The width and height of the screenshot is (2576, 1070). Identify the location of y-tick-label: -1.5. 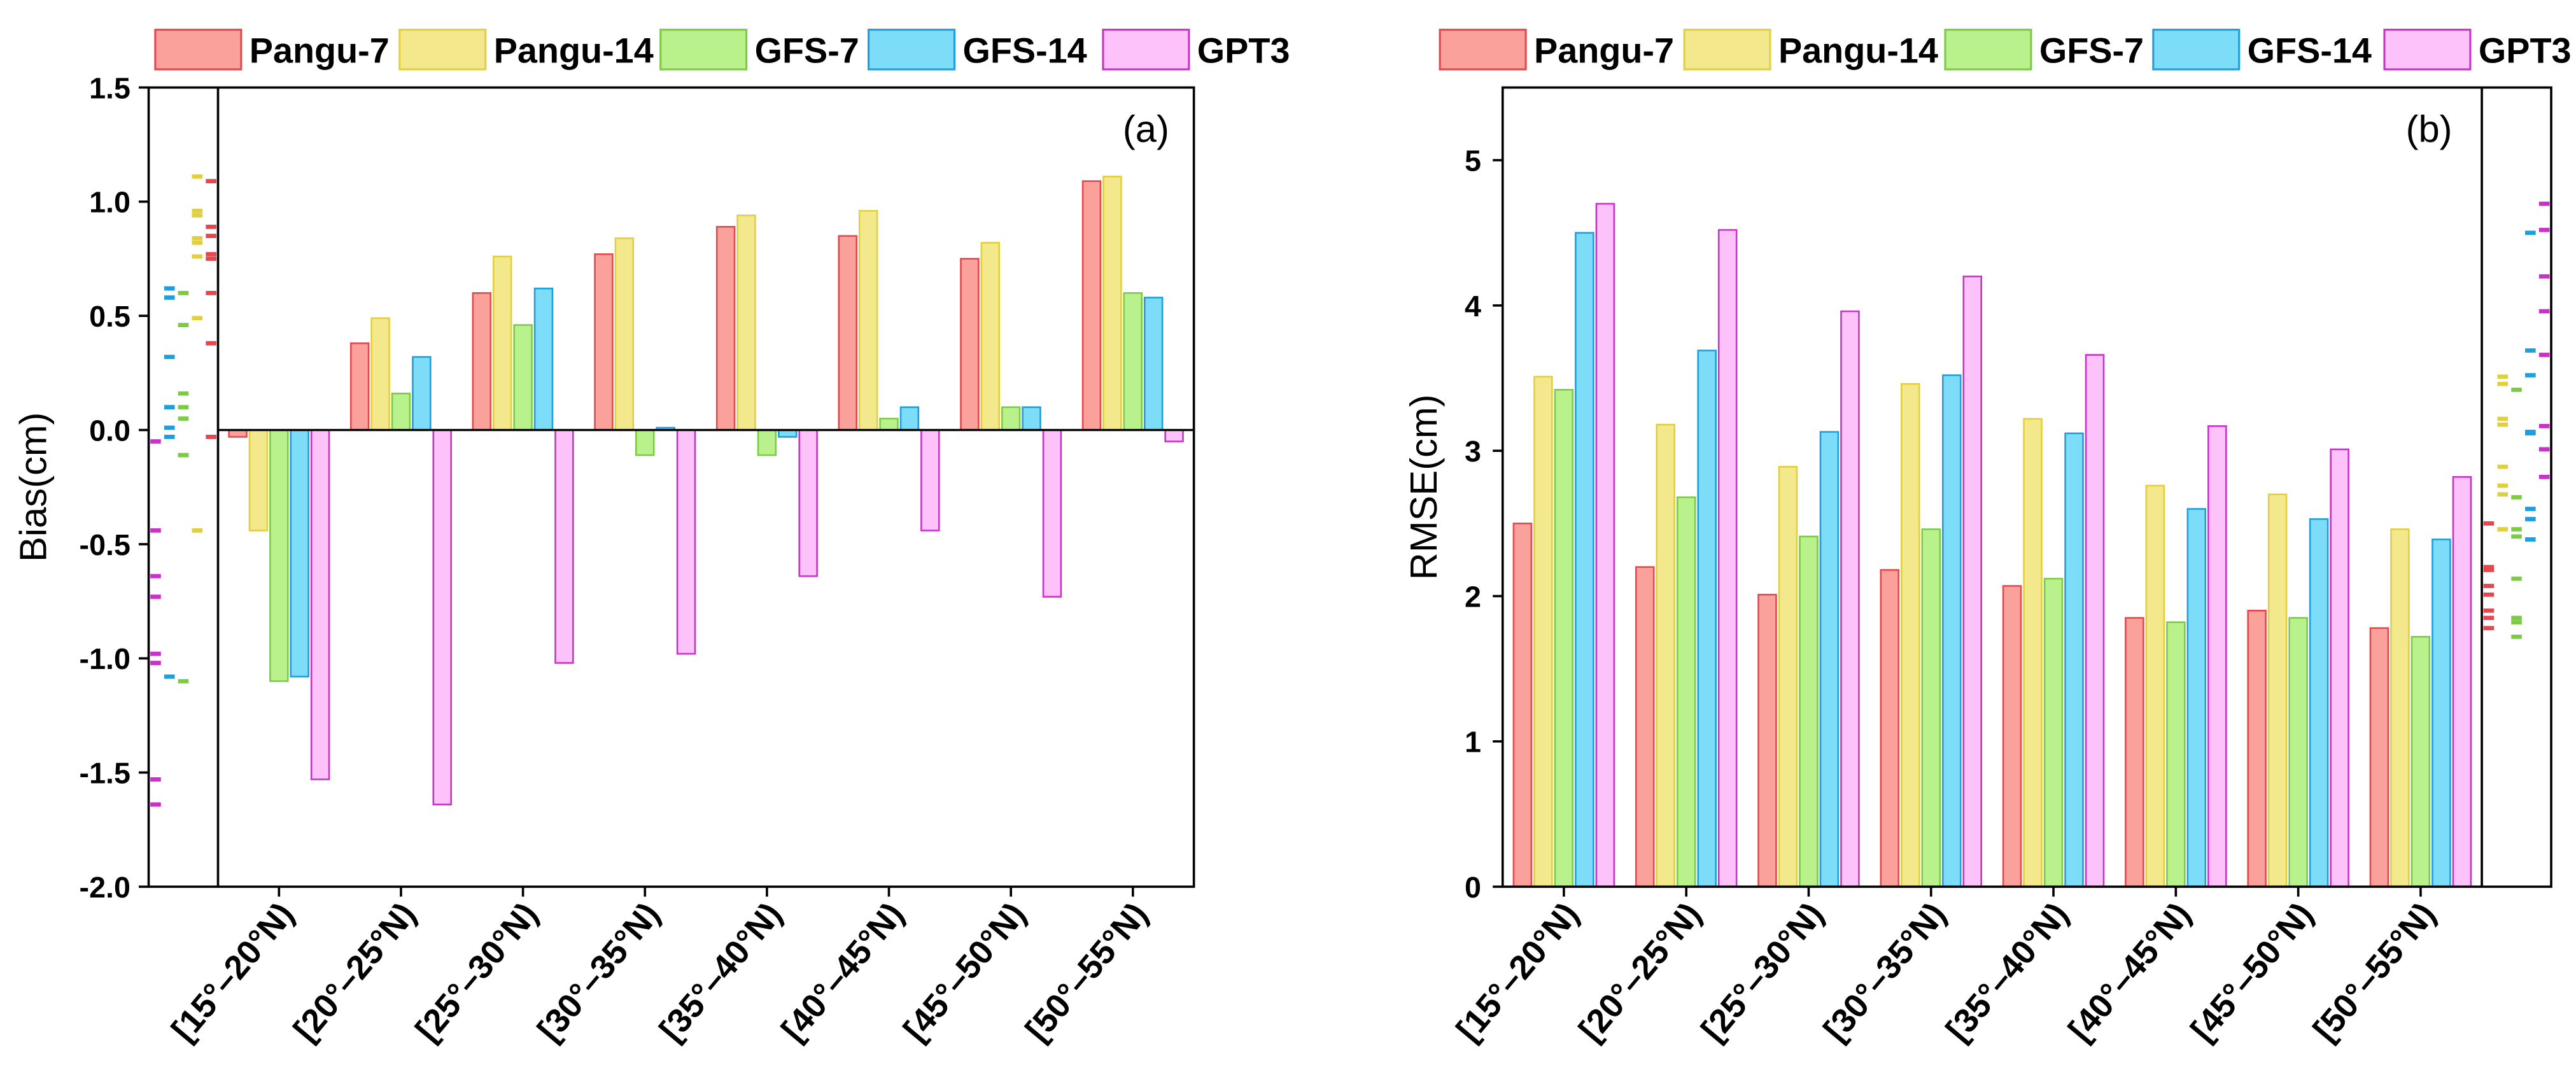
(105, 773).